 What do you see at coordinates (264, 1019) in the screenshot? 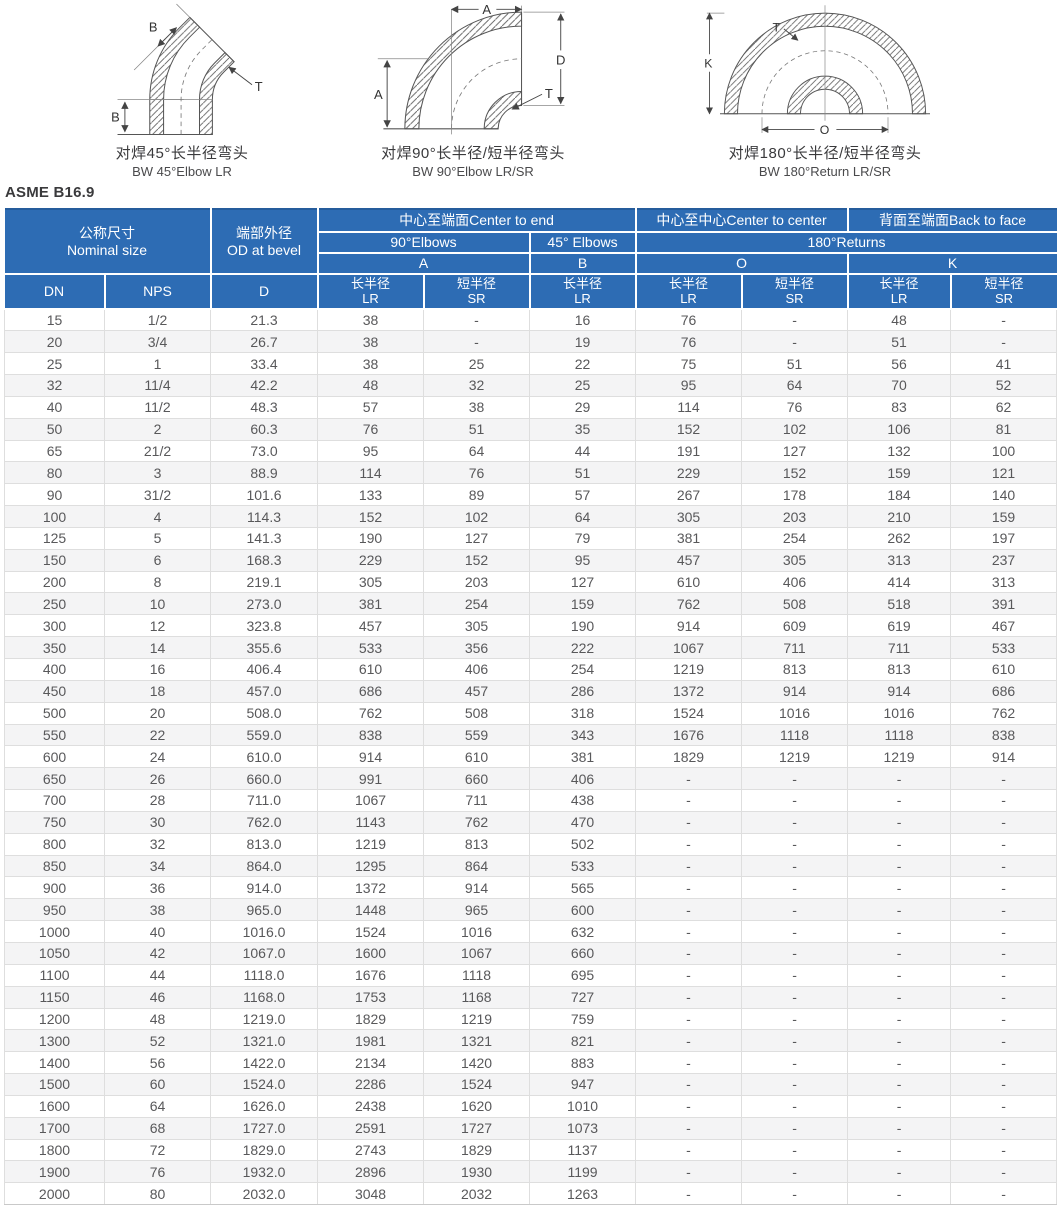
I see `cell: 1219.0` at bounding box center [264, 1019].